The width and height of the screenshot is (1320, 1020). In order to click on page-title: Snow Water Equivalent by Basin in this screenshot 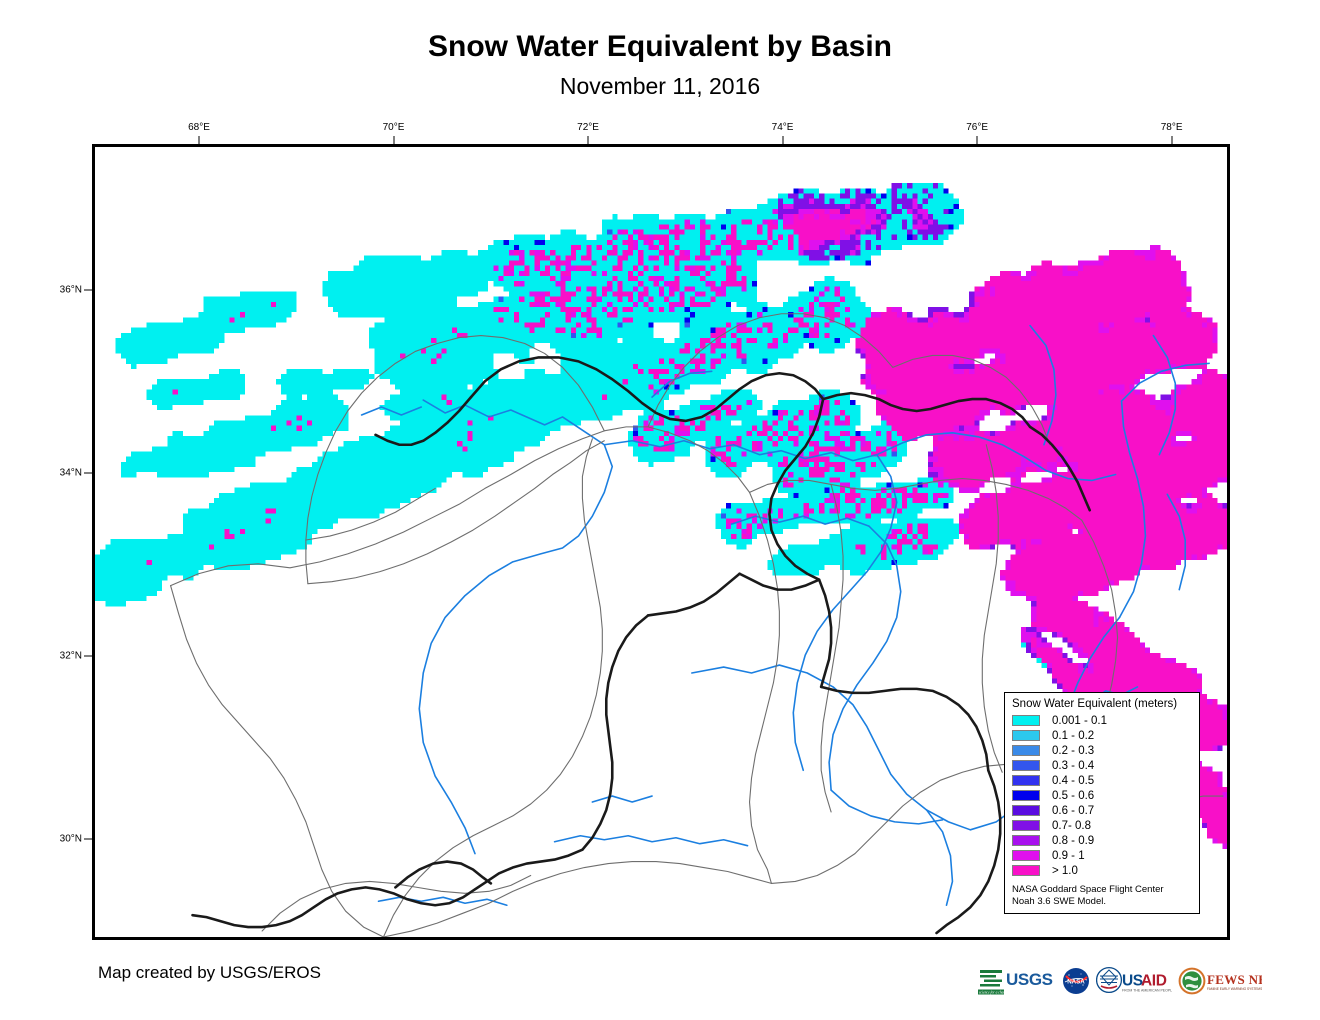, I will do `click(660, 46)`.